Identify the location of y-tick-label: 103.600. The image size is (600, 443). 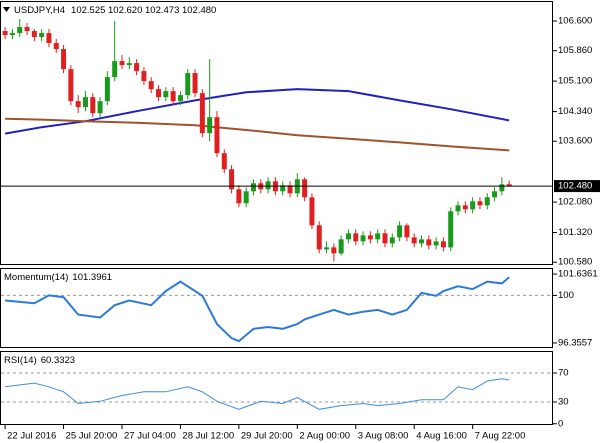
(575, 141).